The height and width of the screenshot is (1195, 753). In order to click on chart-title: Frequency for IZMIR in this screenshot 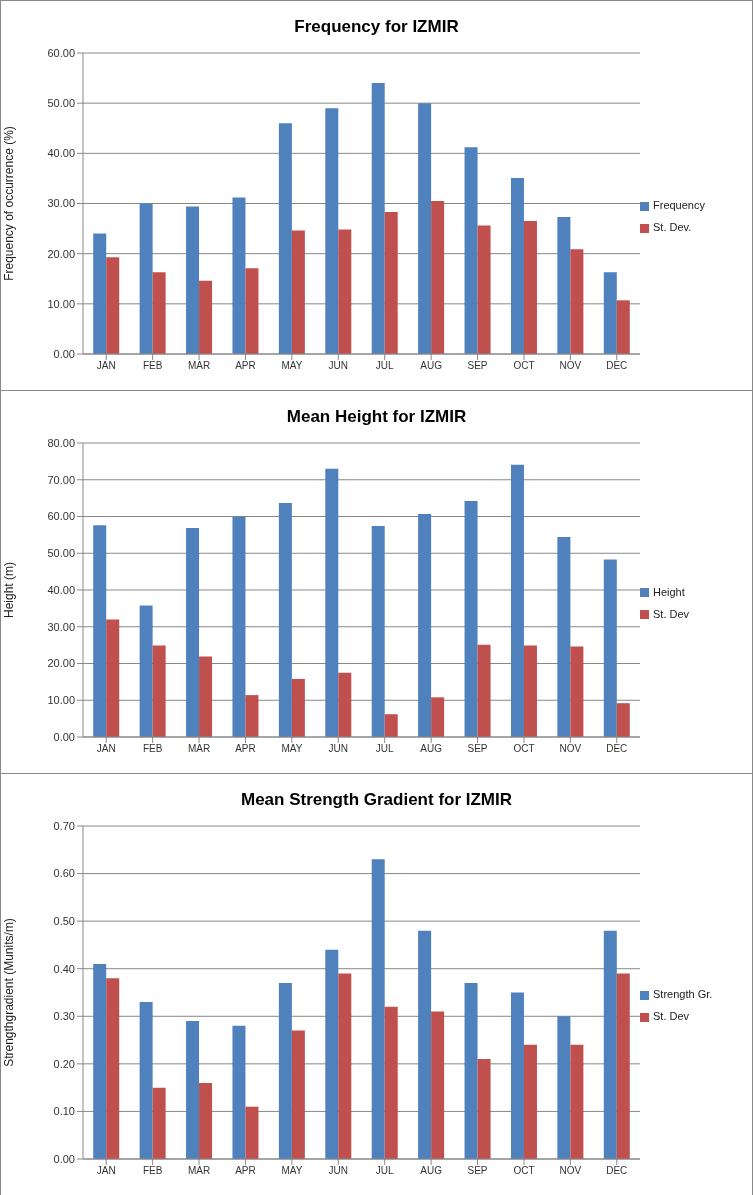, I will do `click(376, 27)`.